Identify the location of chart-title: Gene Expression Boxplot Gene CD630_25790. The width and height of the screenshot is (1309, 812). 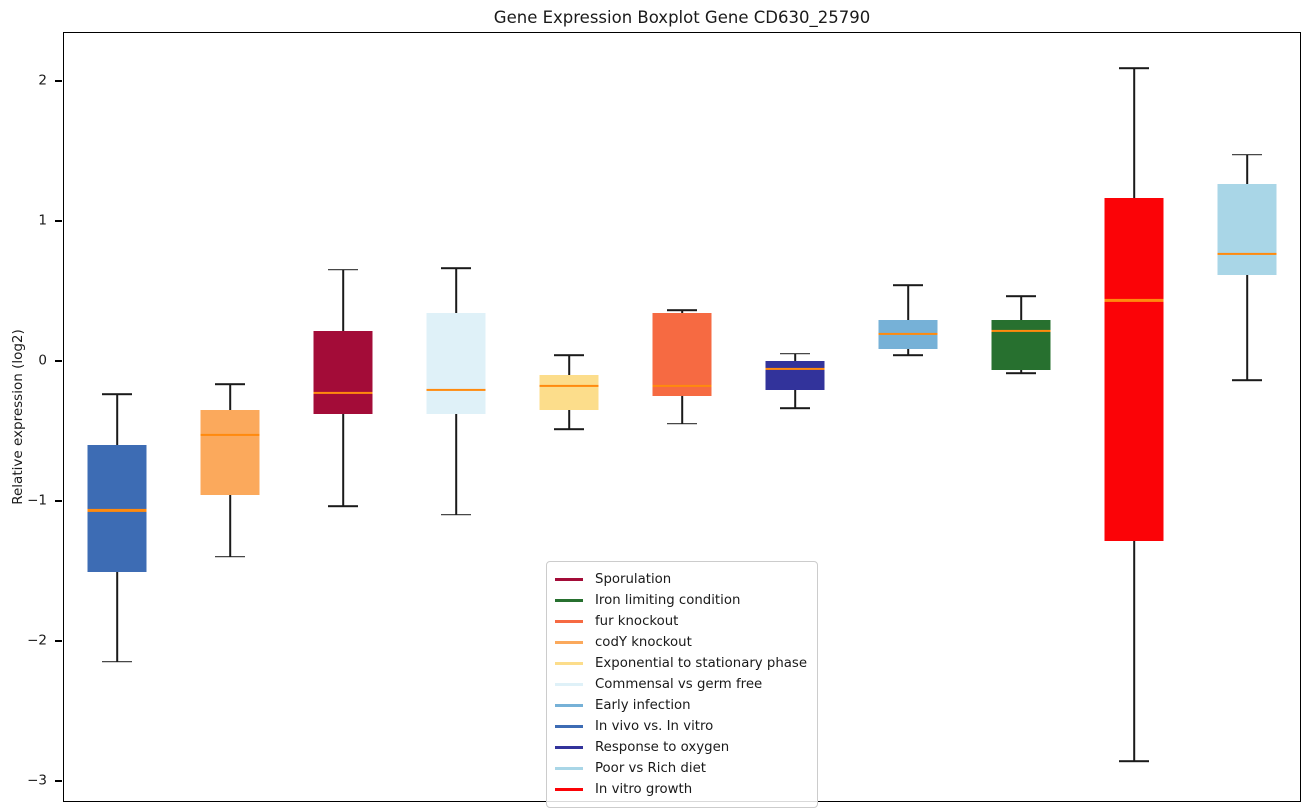
(682, 17).